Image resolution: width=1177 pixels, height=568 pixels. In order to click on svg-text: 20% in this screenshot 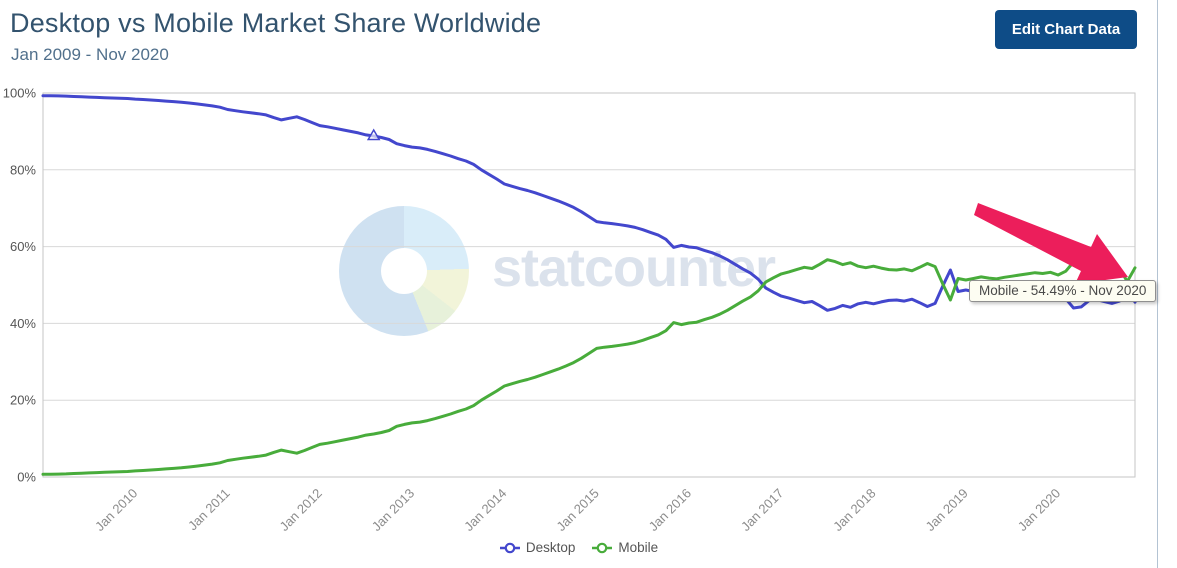, I will do `click(23, 400)`.